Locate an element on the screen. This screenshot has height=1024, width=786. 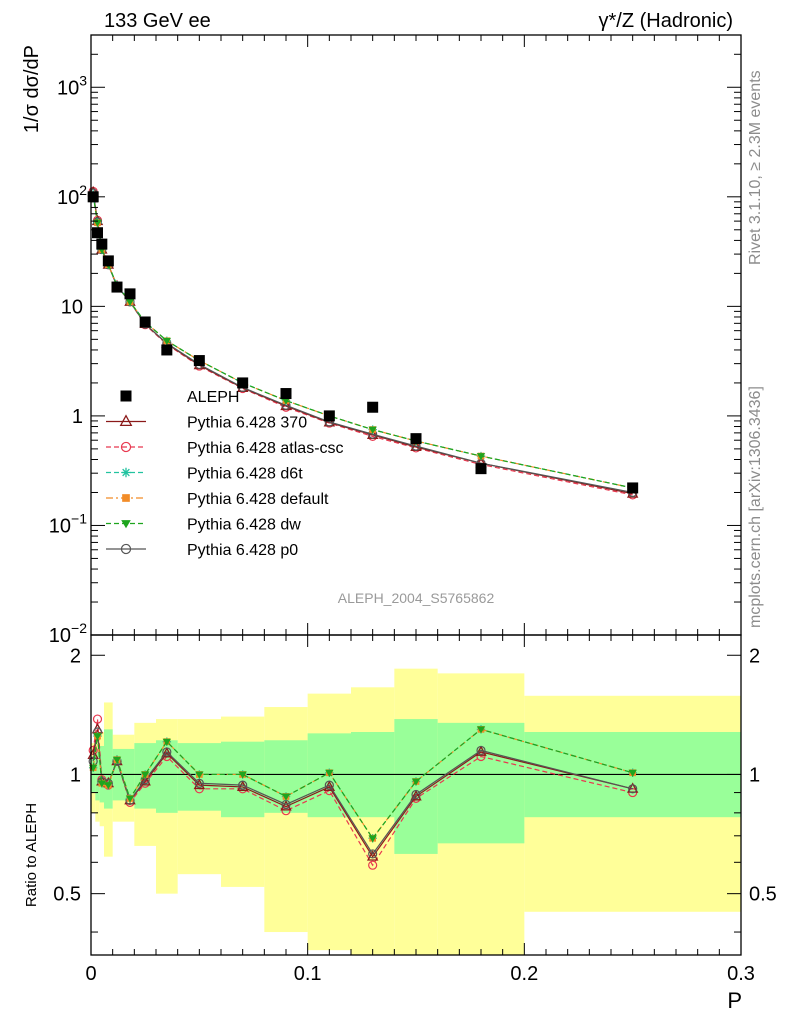
rivet-label: Rivet 3.1.10, ≥ 2.3M events is located at coordinates (755, 167).